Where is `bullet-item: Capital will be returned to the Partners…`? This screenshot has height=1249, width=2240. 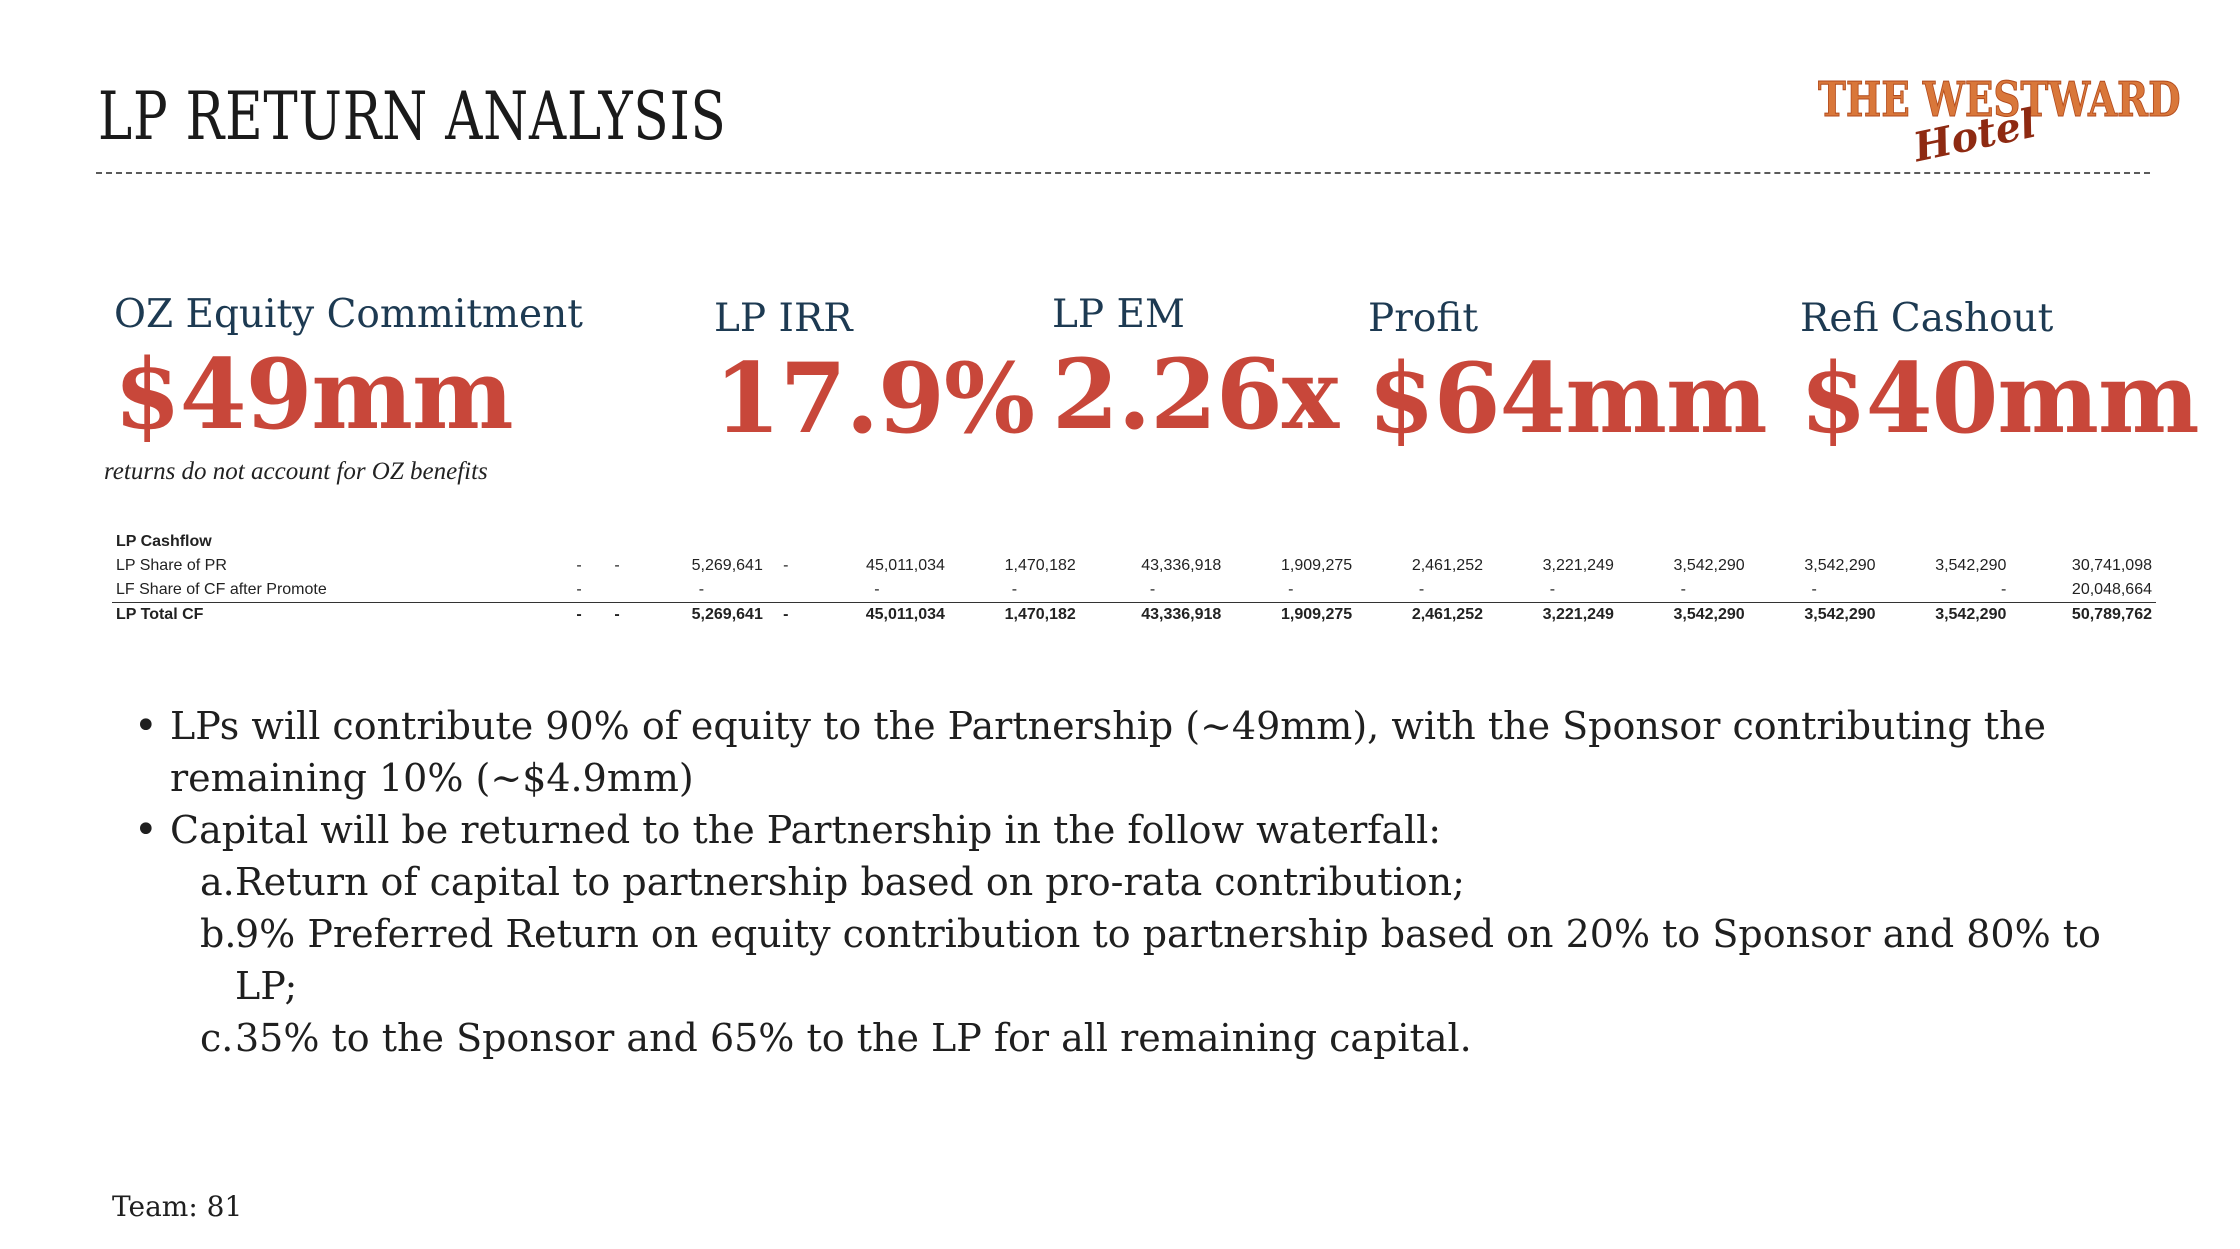
bullet-item: Capital will be returned to the Partners… is located at coordinates (1137, 830).